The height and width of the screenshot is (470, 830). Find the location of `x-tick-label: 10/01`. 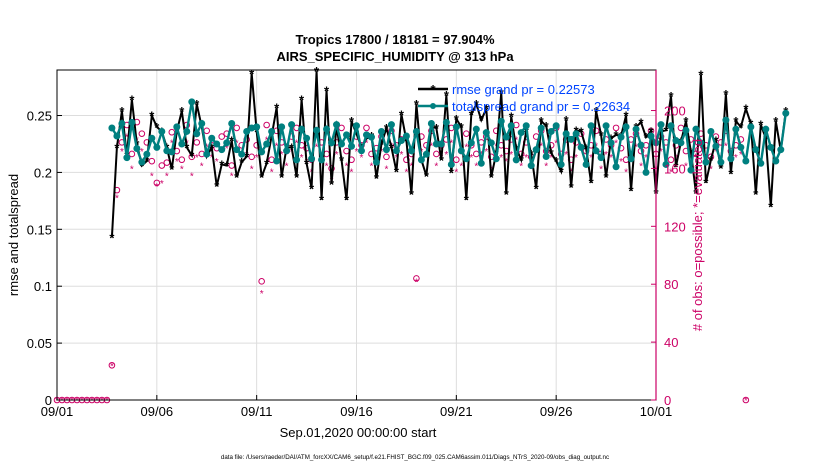

x-tick-label: 10/01 is located at coordinates (656, 411).